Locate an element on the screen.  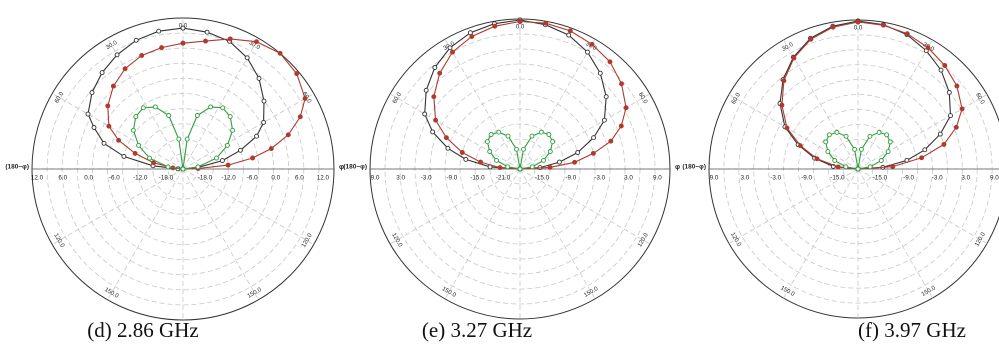
radial-tick-label: -6.0 is located at coordinates (252, 178).